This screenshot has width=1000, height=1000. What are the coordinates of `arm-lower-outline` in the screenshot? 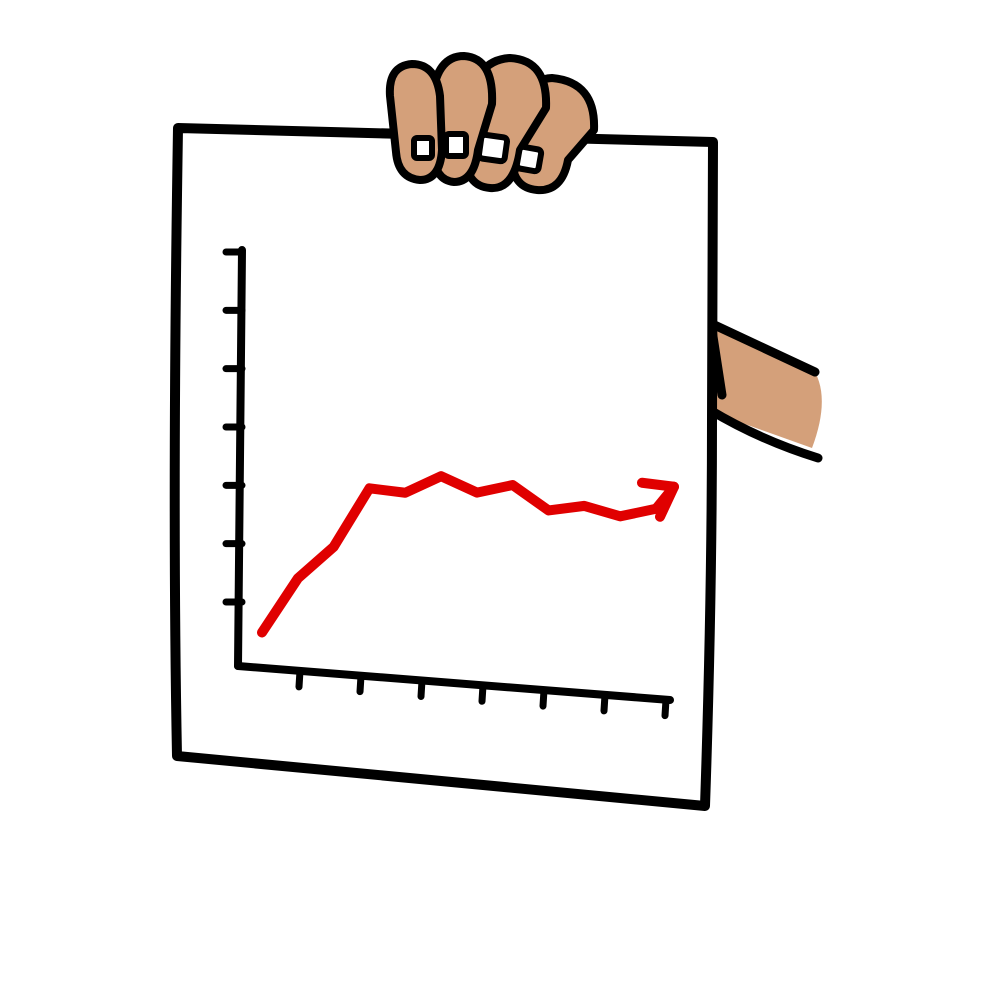 It's located at (764, 434).